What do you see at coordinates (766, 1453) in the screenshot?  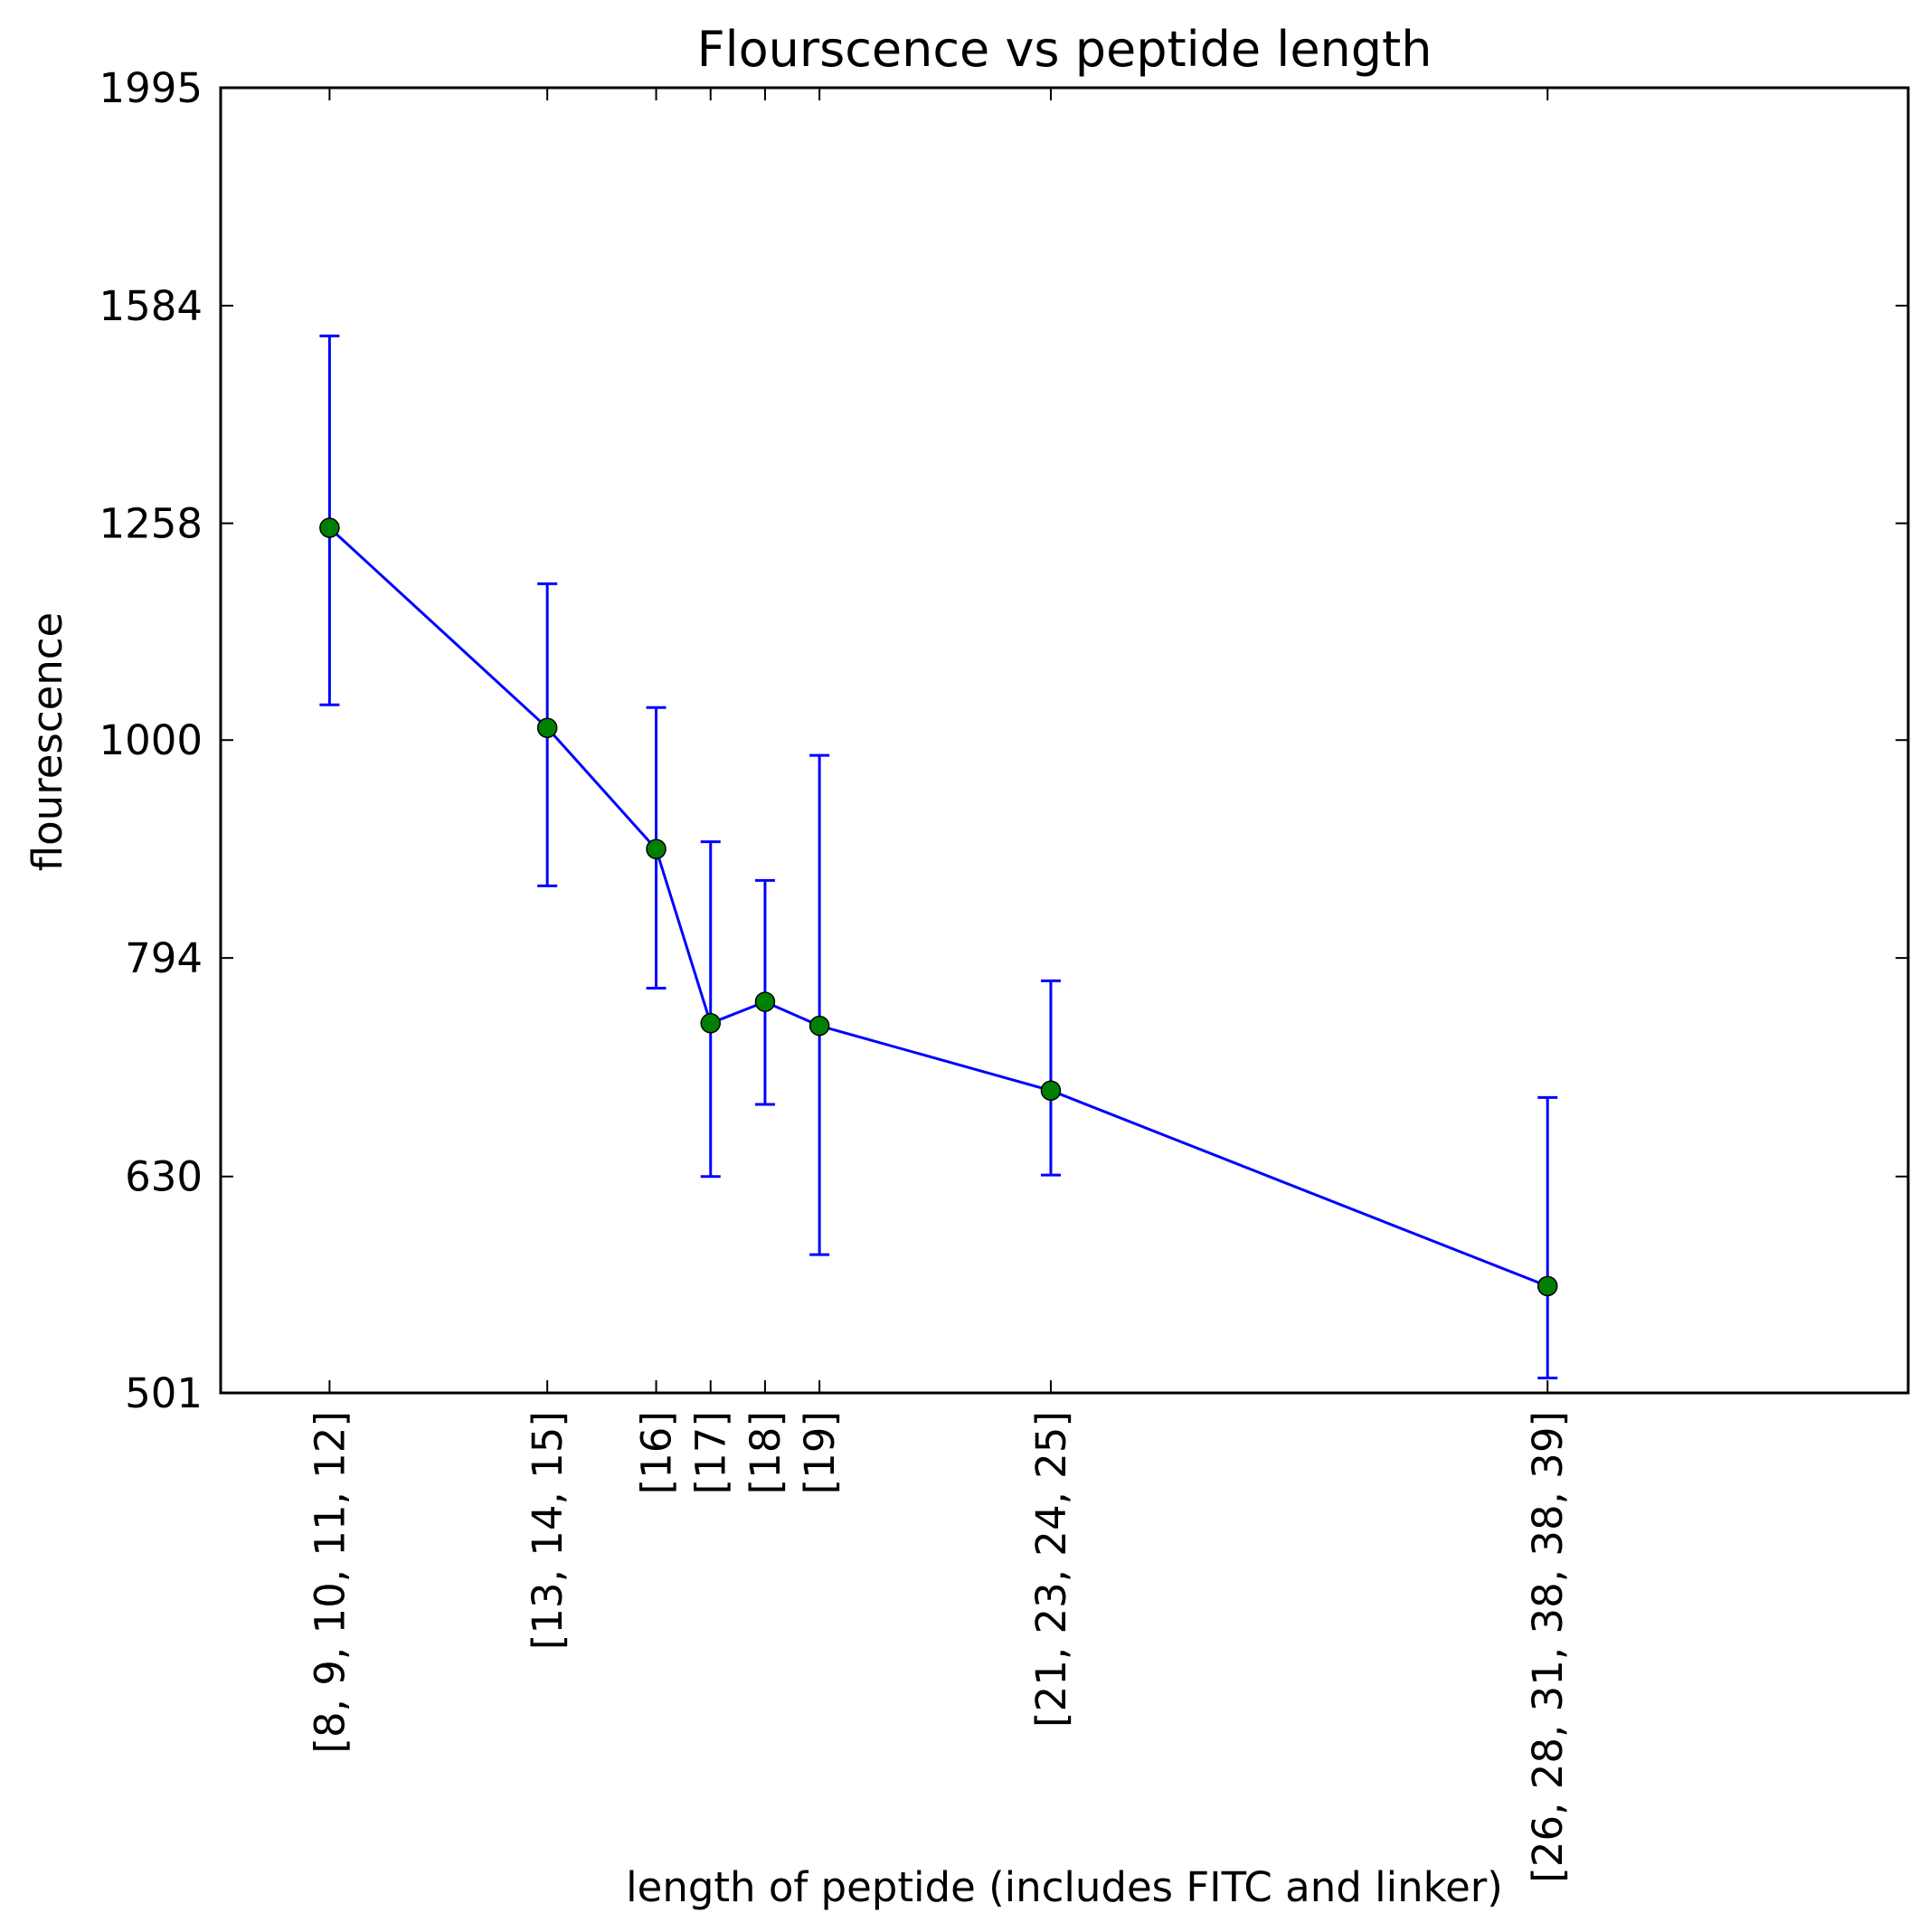 I see `x-tick-label: [18]` at bounding box center [766, 1453].